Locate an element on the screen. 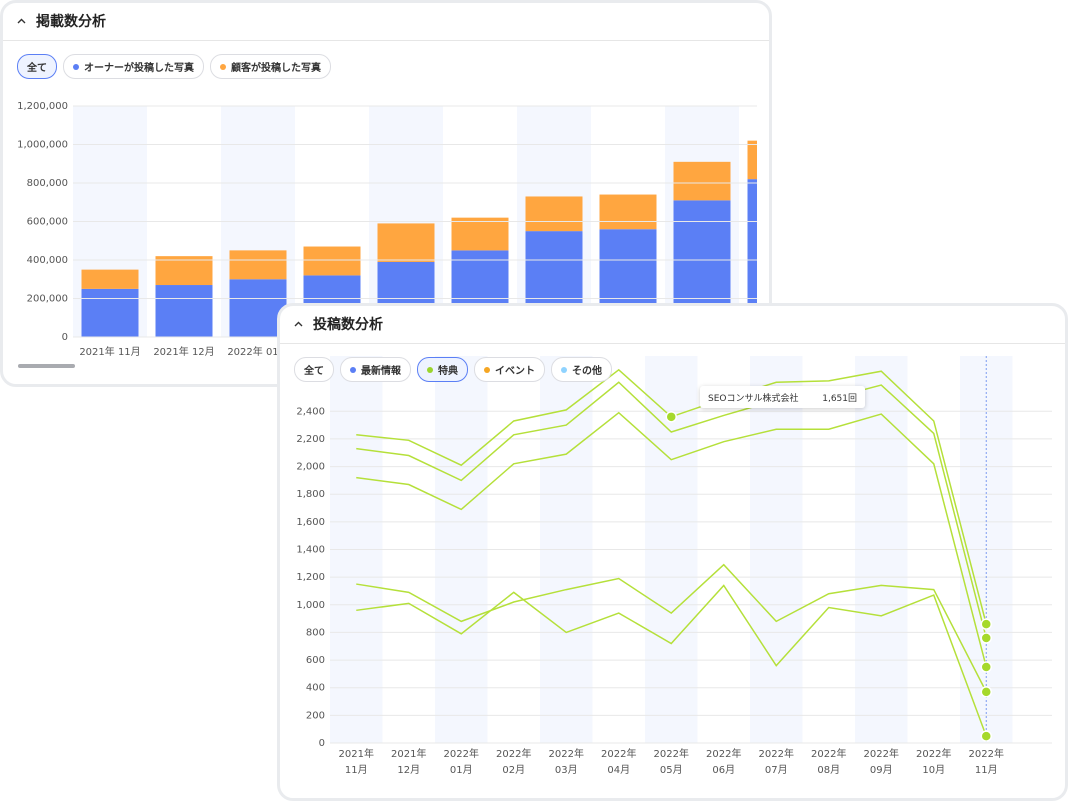 This screenshot has height=801, width=1068. chip-label: イベント is located at coordinates (515, 371).